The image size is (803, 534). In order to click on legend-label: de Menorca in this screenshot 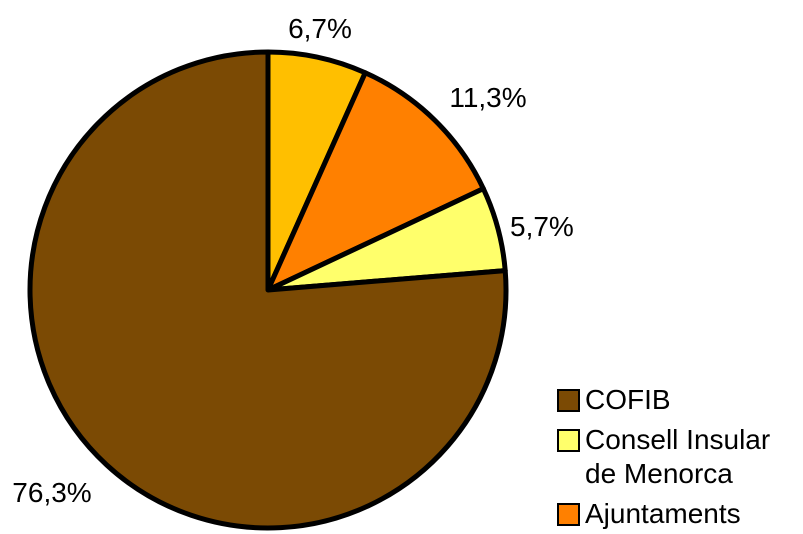, I will do `click(659, 473)`.